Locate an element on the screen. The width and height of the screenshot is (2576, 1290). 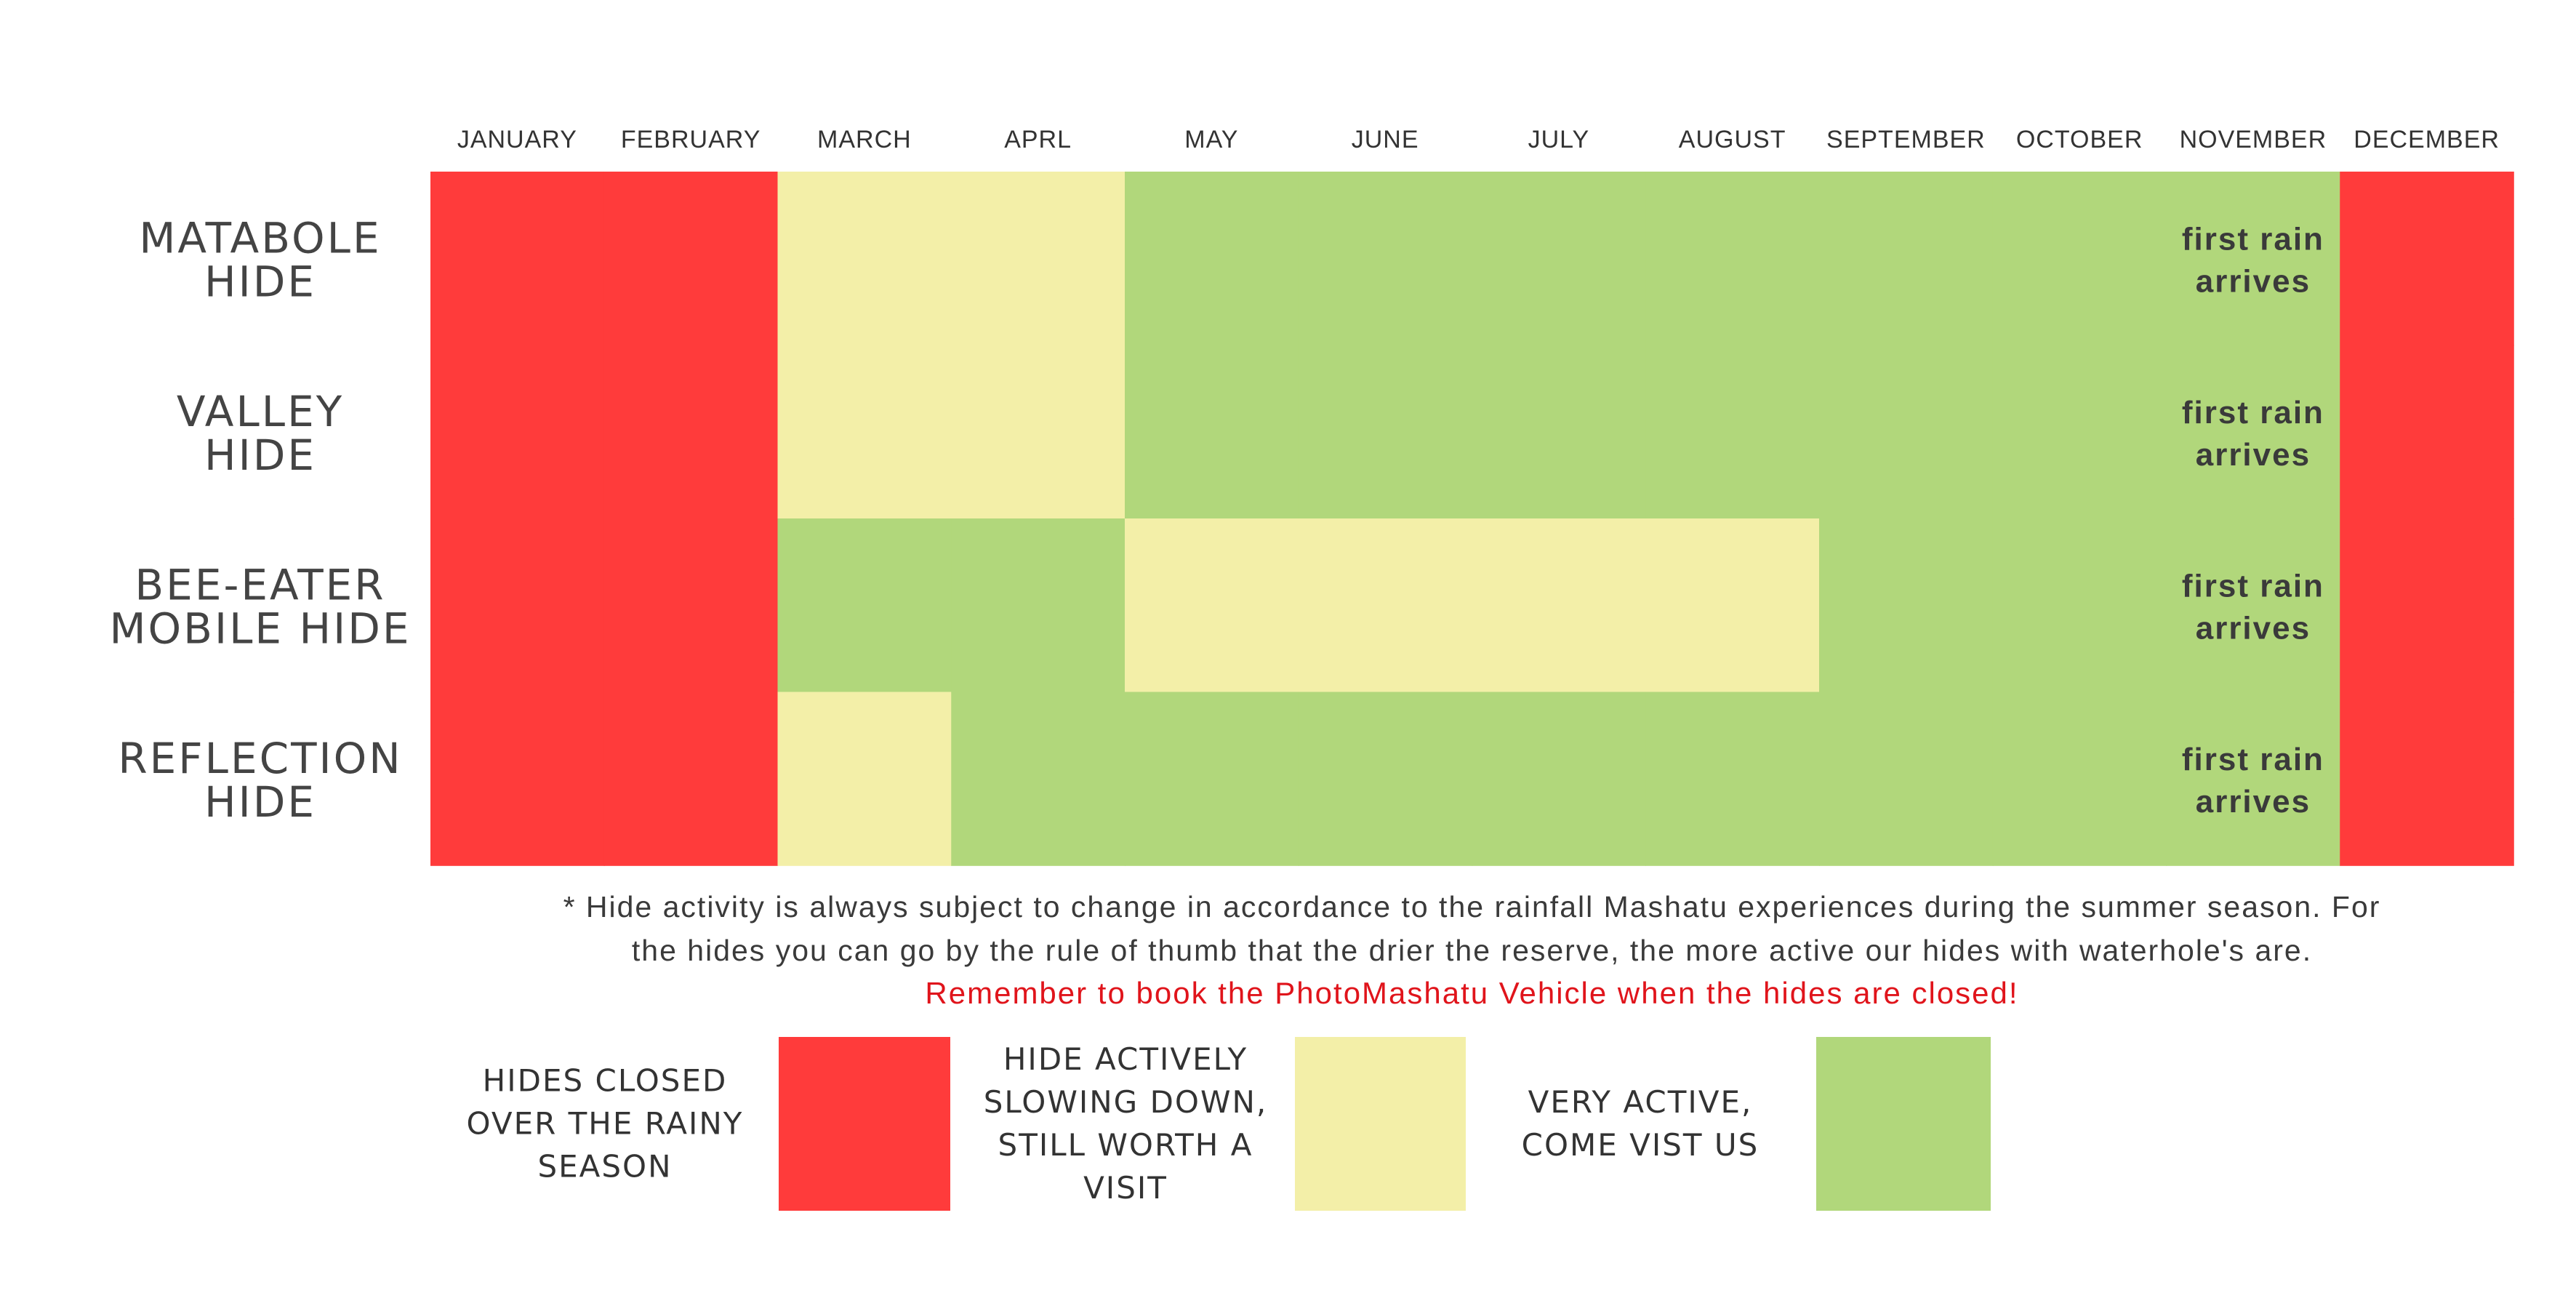
note-reflection-hide: first rain arrives is located at coordinates (2253, 781).